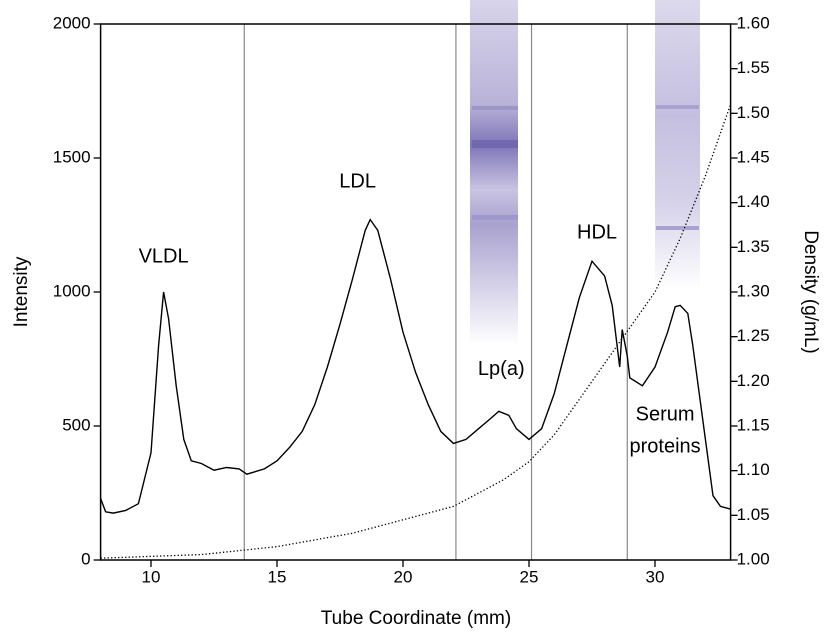 This screenshot has height=633, width=824. I want to click on y-tick-label: 2000, so click(72, 22).